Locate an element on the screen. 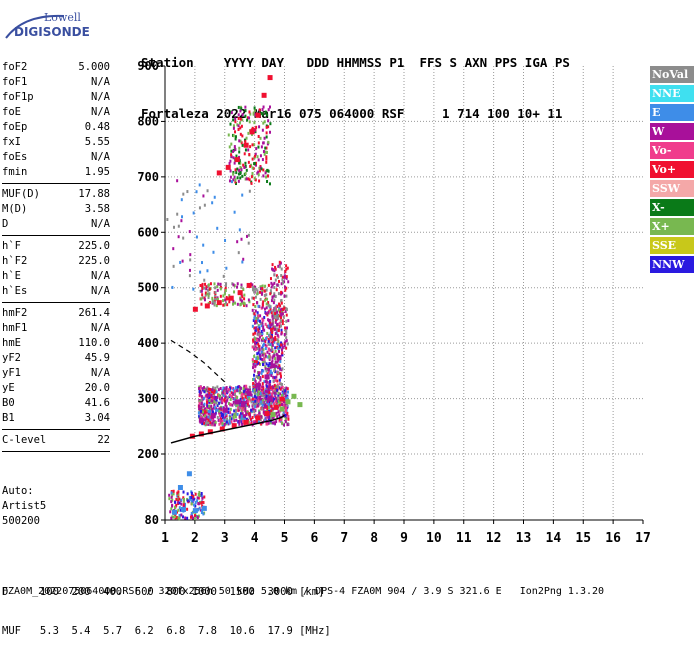  param-name: foF2 is located at coordinates (15, 67).